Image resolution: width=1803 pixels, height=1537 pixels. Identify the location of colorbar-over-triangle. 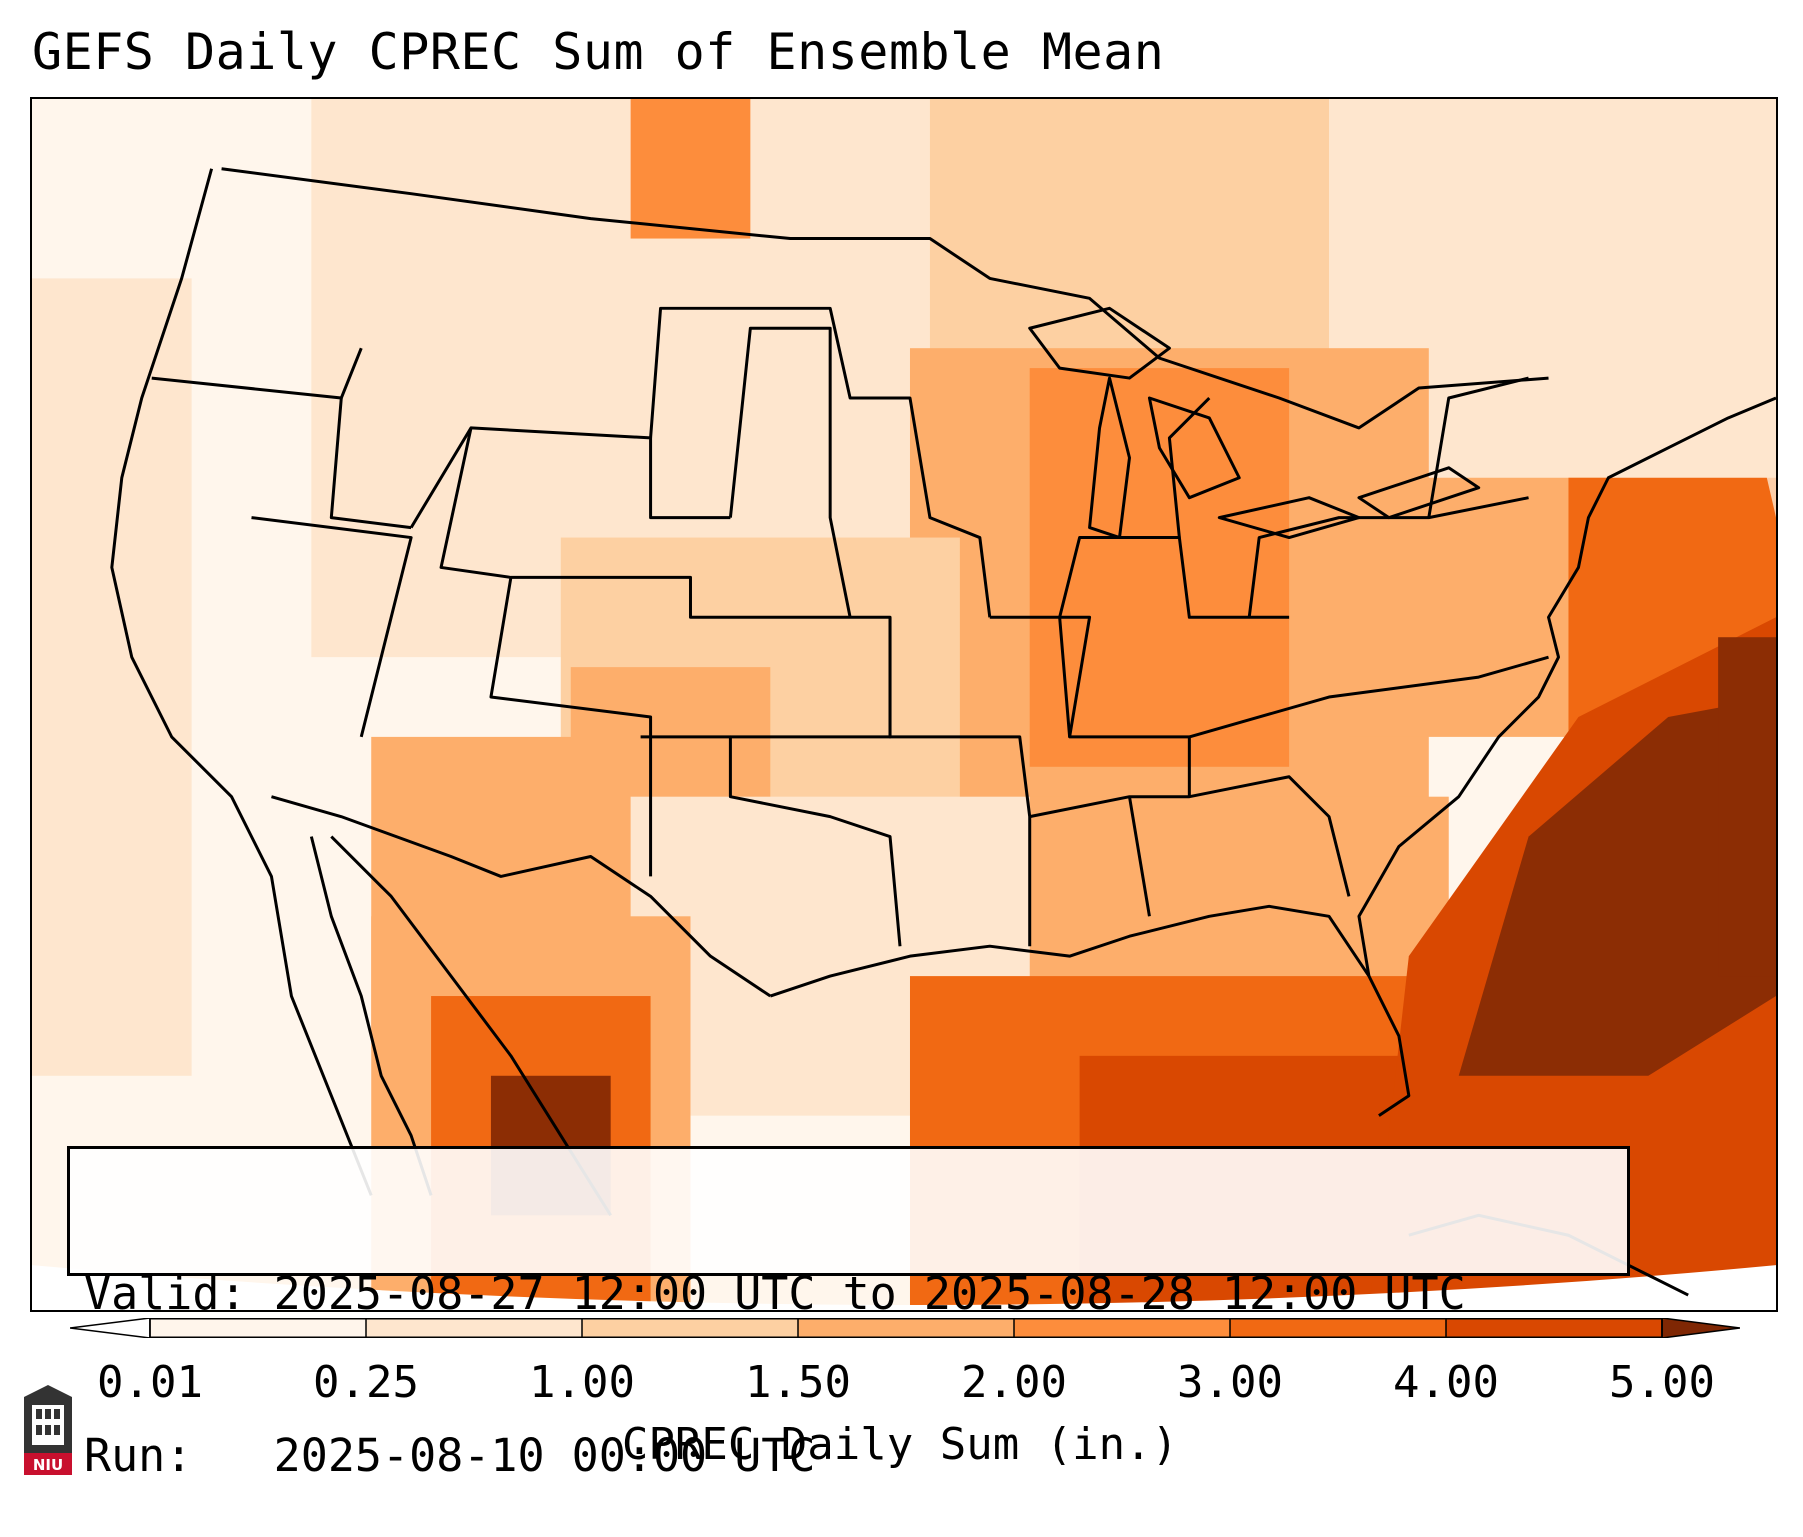
(1700, 1328).